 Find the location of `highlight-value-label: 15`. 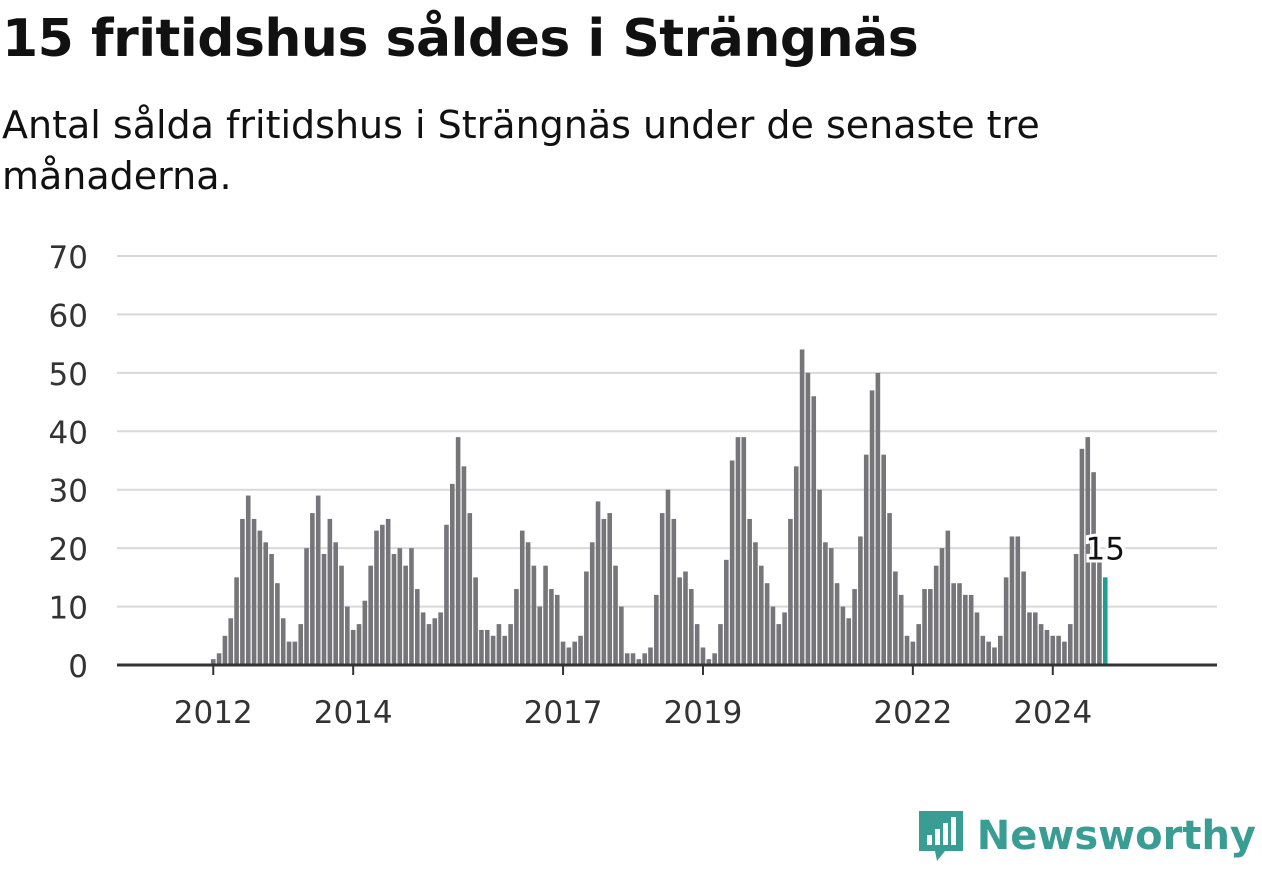

highlight-value-label: 15 is located at coordinates (1105, 549).